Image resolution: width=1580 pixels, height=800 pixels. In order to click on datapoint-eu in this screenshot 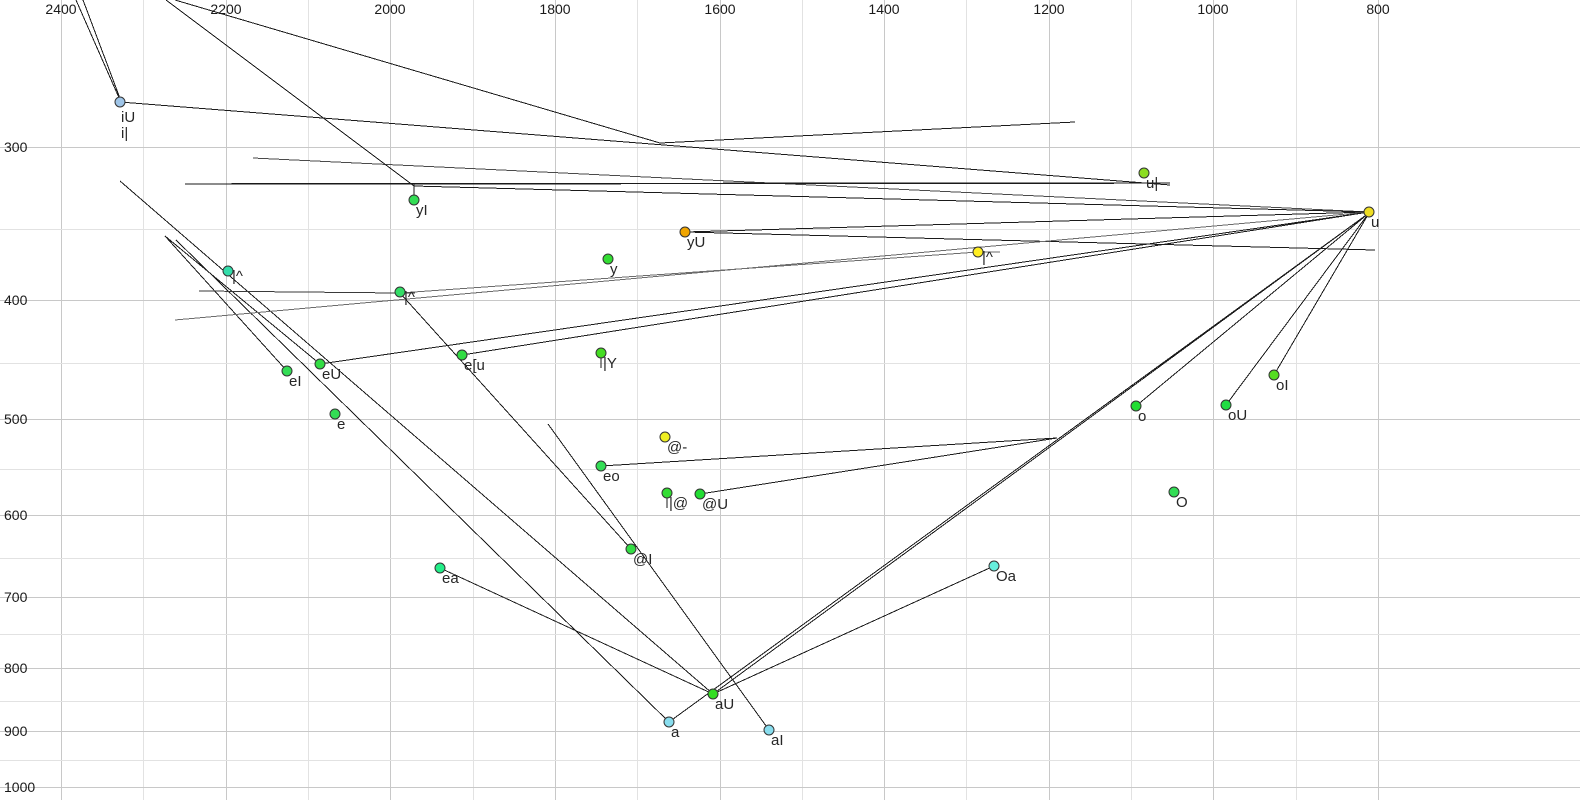, I will do `click(462, 355)`.